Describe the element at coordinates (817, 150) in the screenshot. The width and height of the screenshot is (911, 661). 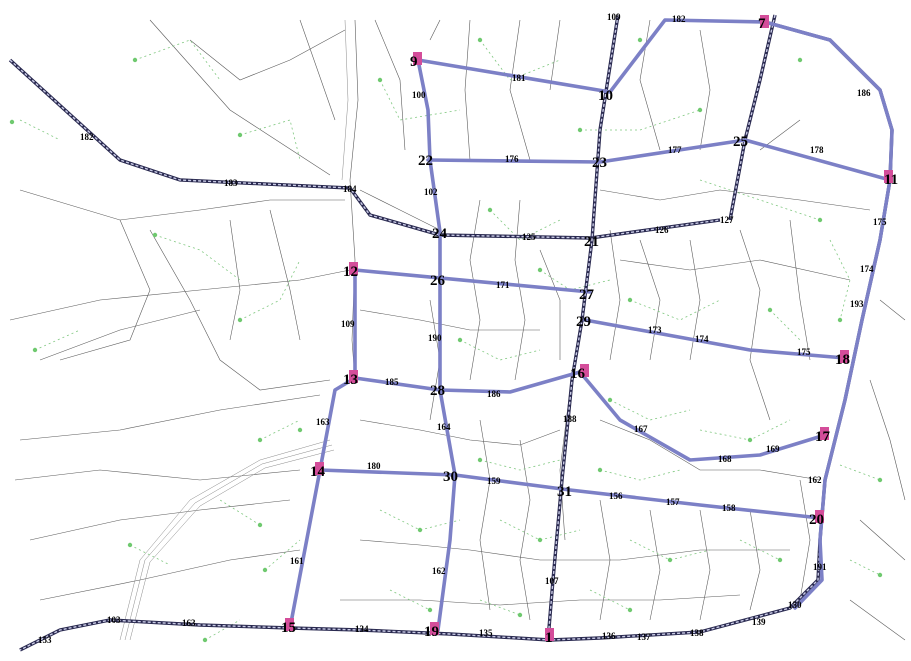
I see `link-label: 178` at that location.